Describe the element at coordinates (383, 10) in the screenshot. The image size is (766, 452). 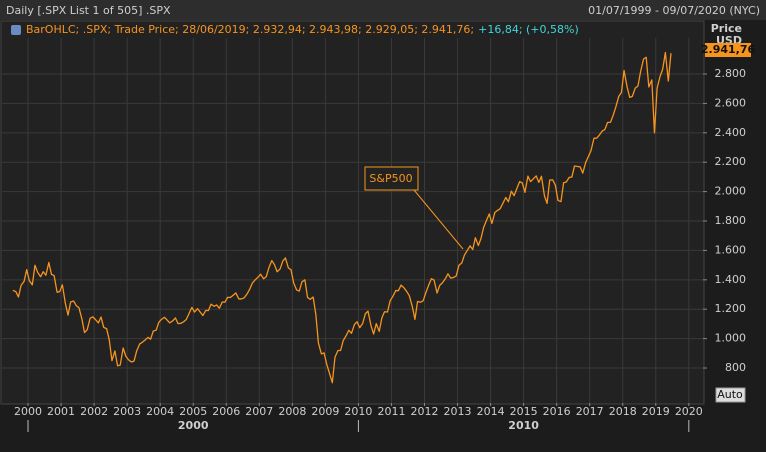
I see `header-bar` at that location.